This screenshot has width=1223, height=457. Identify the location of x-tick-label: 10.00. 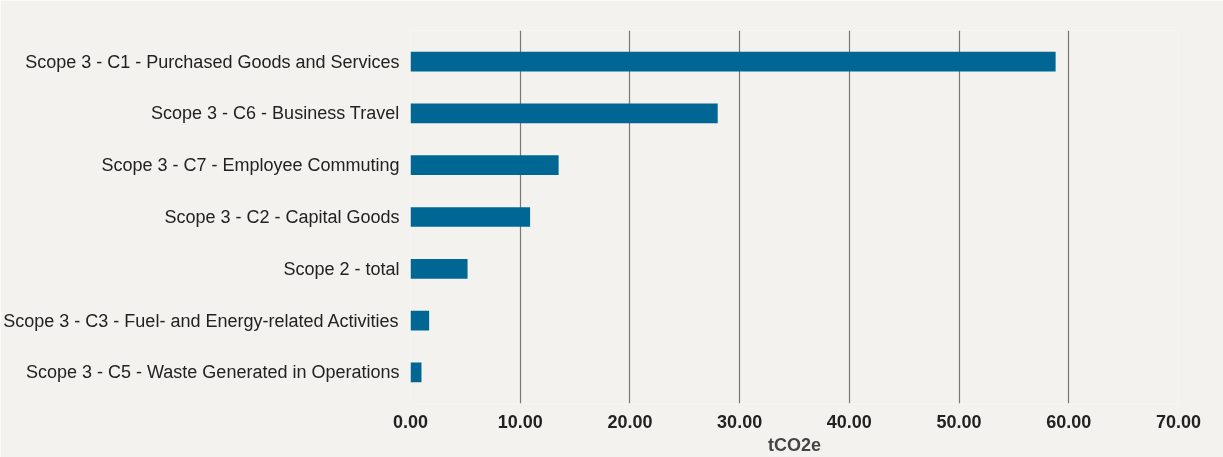
(520, 421).